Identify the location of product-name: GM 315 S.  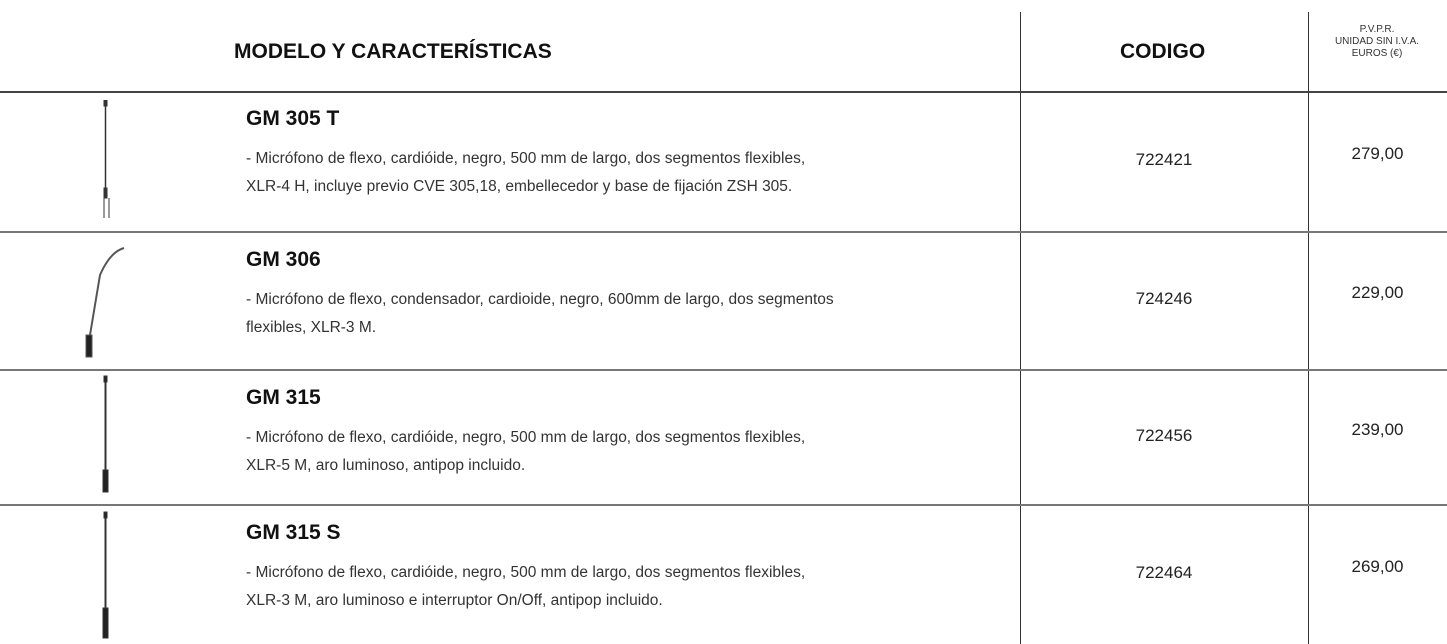
(293, 532).